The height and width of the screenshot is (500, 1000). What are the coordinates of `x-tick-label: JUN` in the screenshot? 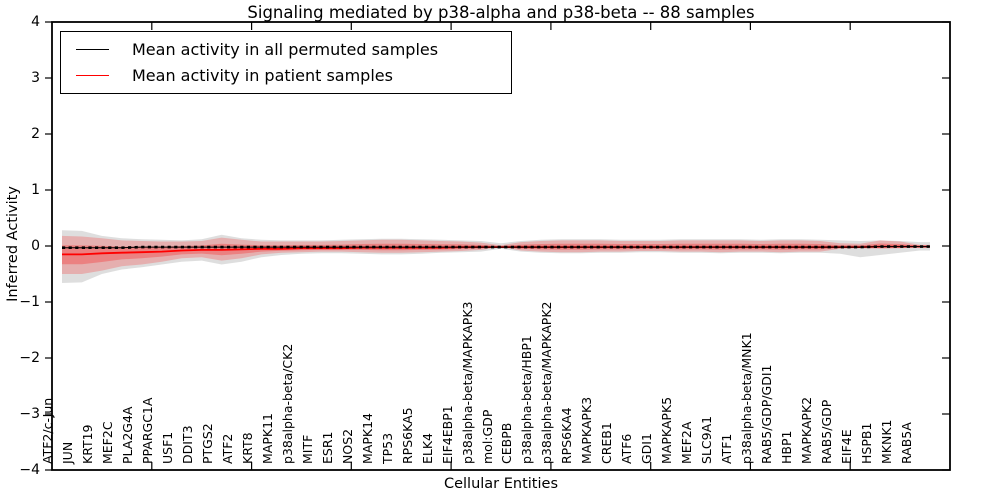 It's located at (68, 452).